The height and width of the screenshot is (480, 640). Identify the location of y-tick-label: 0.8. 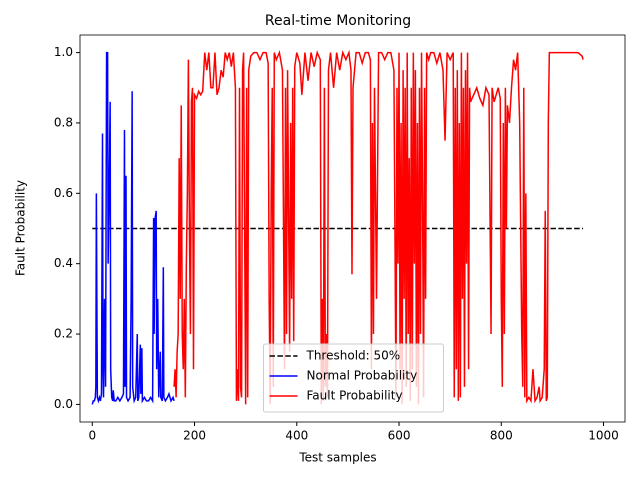
(63, 122).